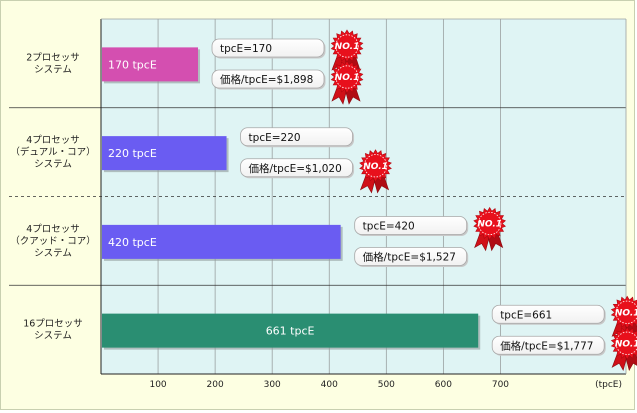  What do you see at coordinates (132, 242) in the screenshot?
I see `bar-value-label: 420 tpcE` at bounding box center [132, 242].